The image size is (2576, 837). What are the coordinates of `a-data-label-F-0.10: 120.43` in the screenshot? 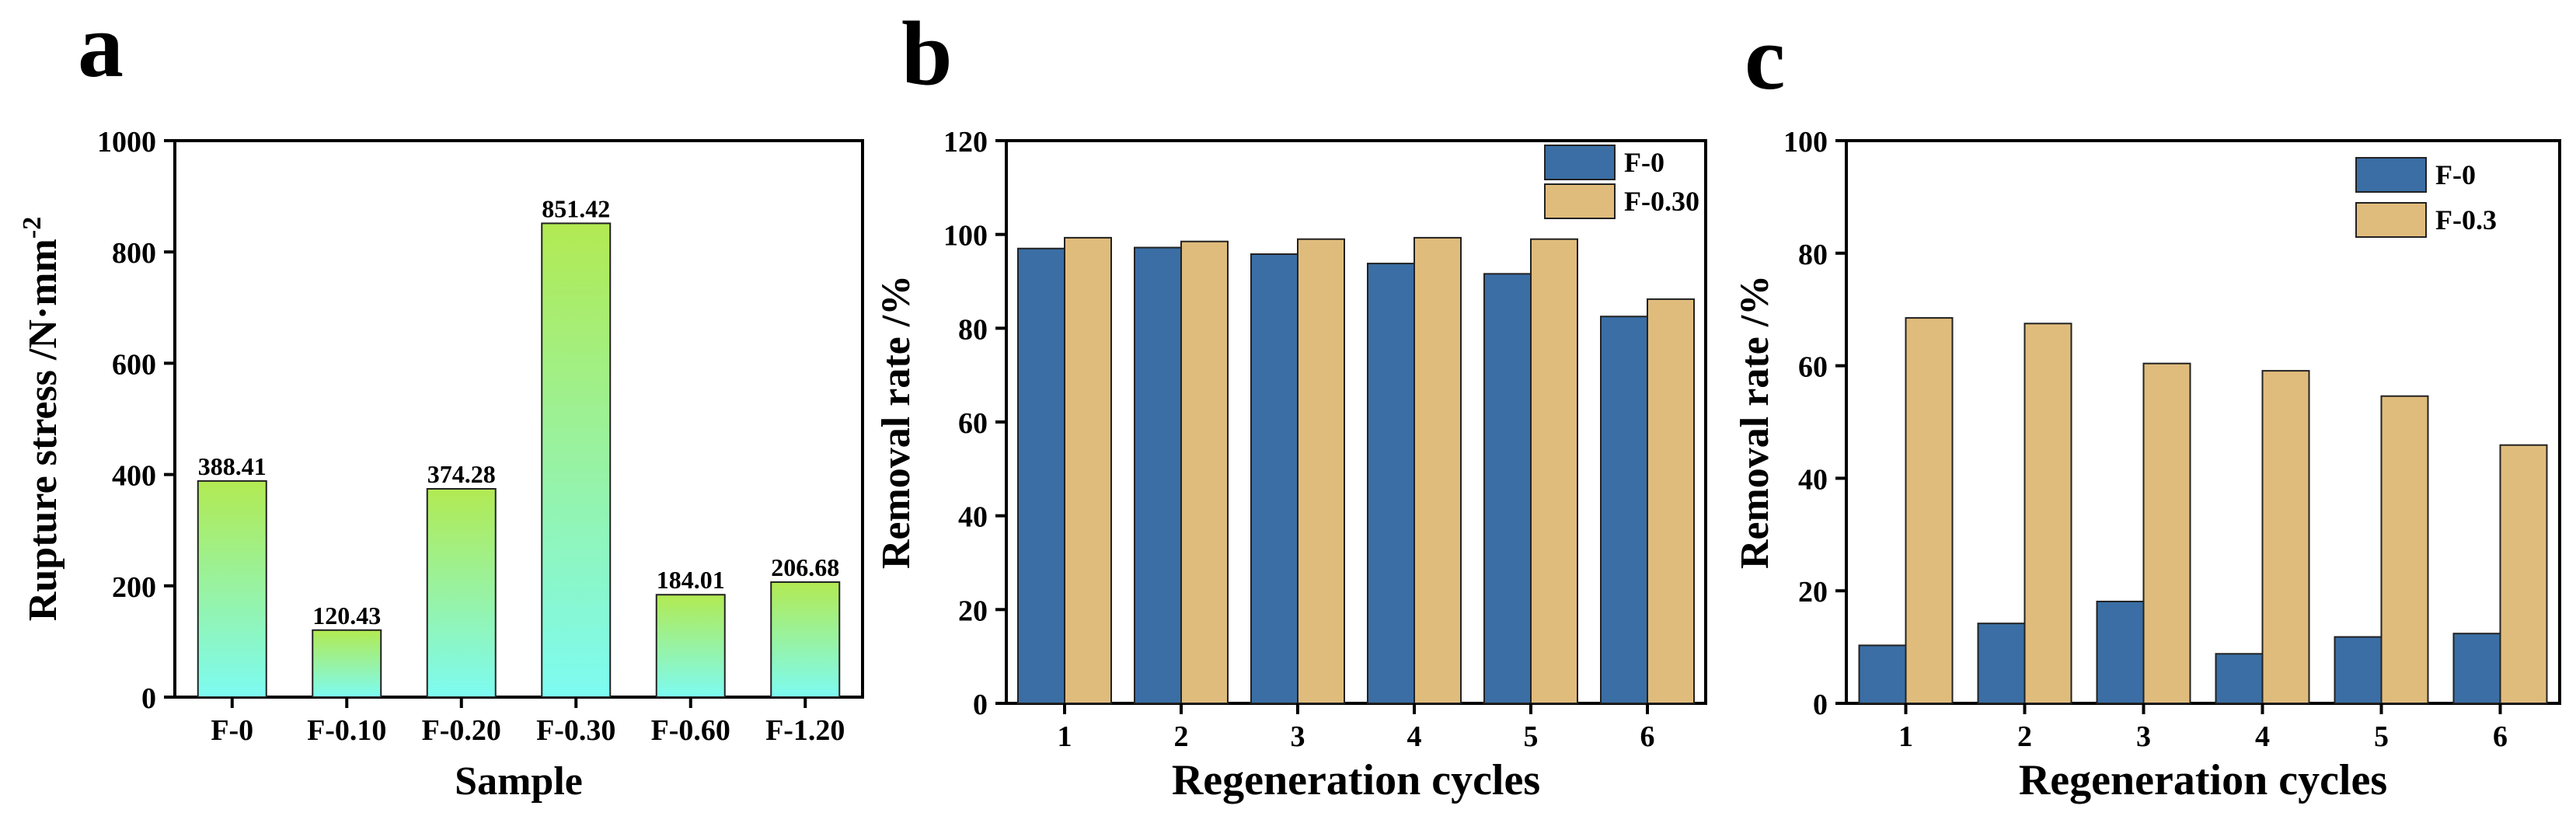 It's located at (346, 615).